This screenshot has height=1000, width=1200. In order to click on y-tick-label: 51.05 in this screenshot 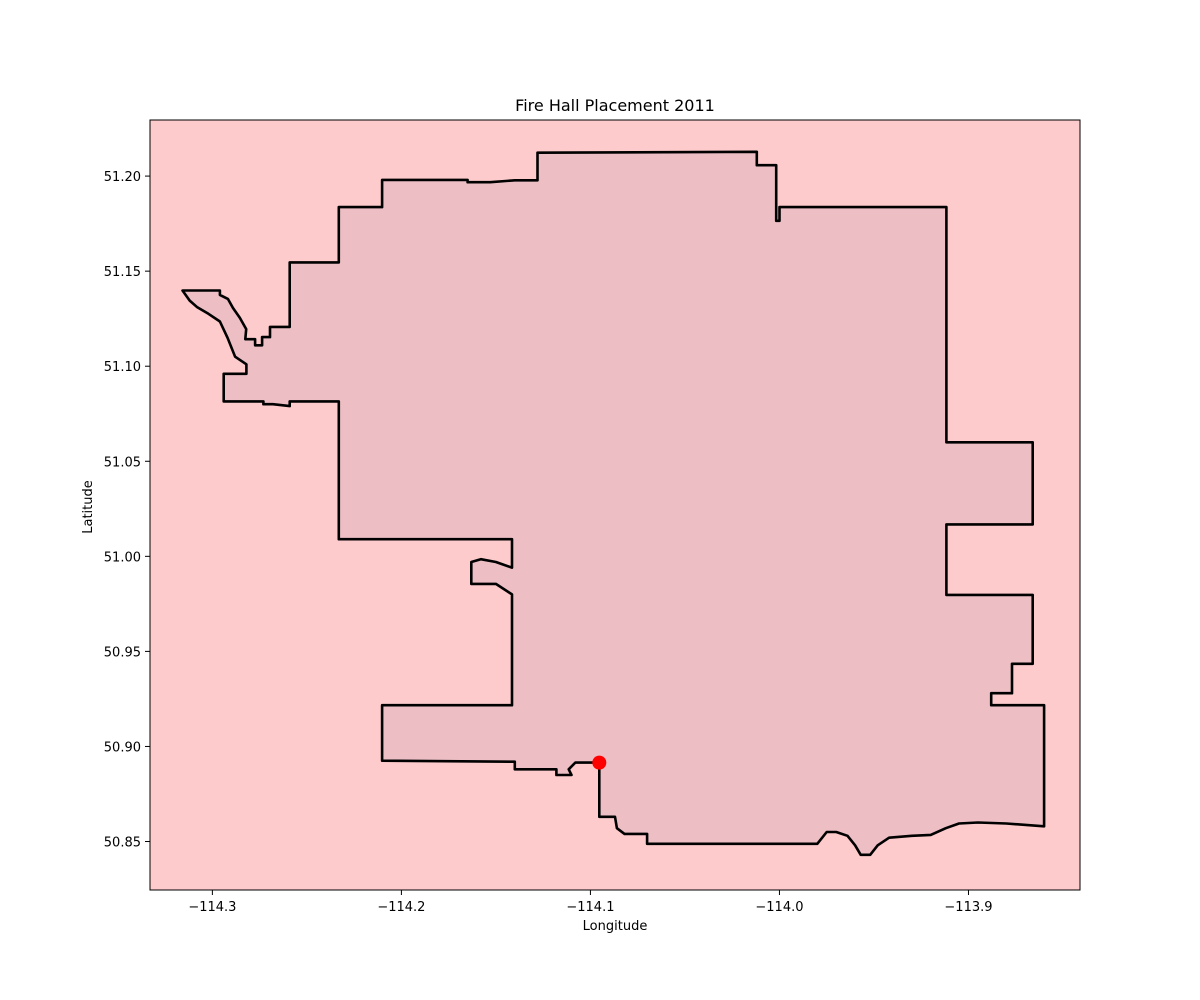, I will do `click(122, 462)`.